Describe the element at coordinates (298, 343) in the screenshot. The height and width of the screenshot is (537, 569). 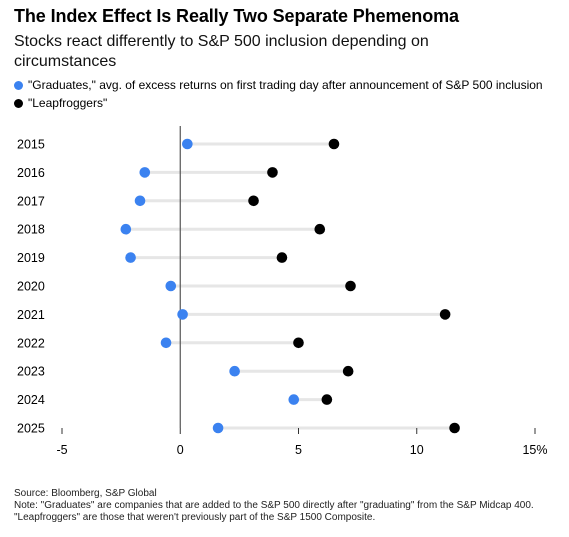
I see `leapfroggers-point-2022` at that location.